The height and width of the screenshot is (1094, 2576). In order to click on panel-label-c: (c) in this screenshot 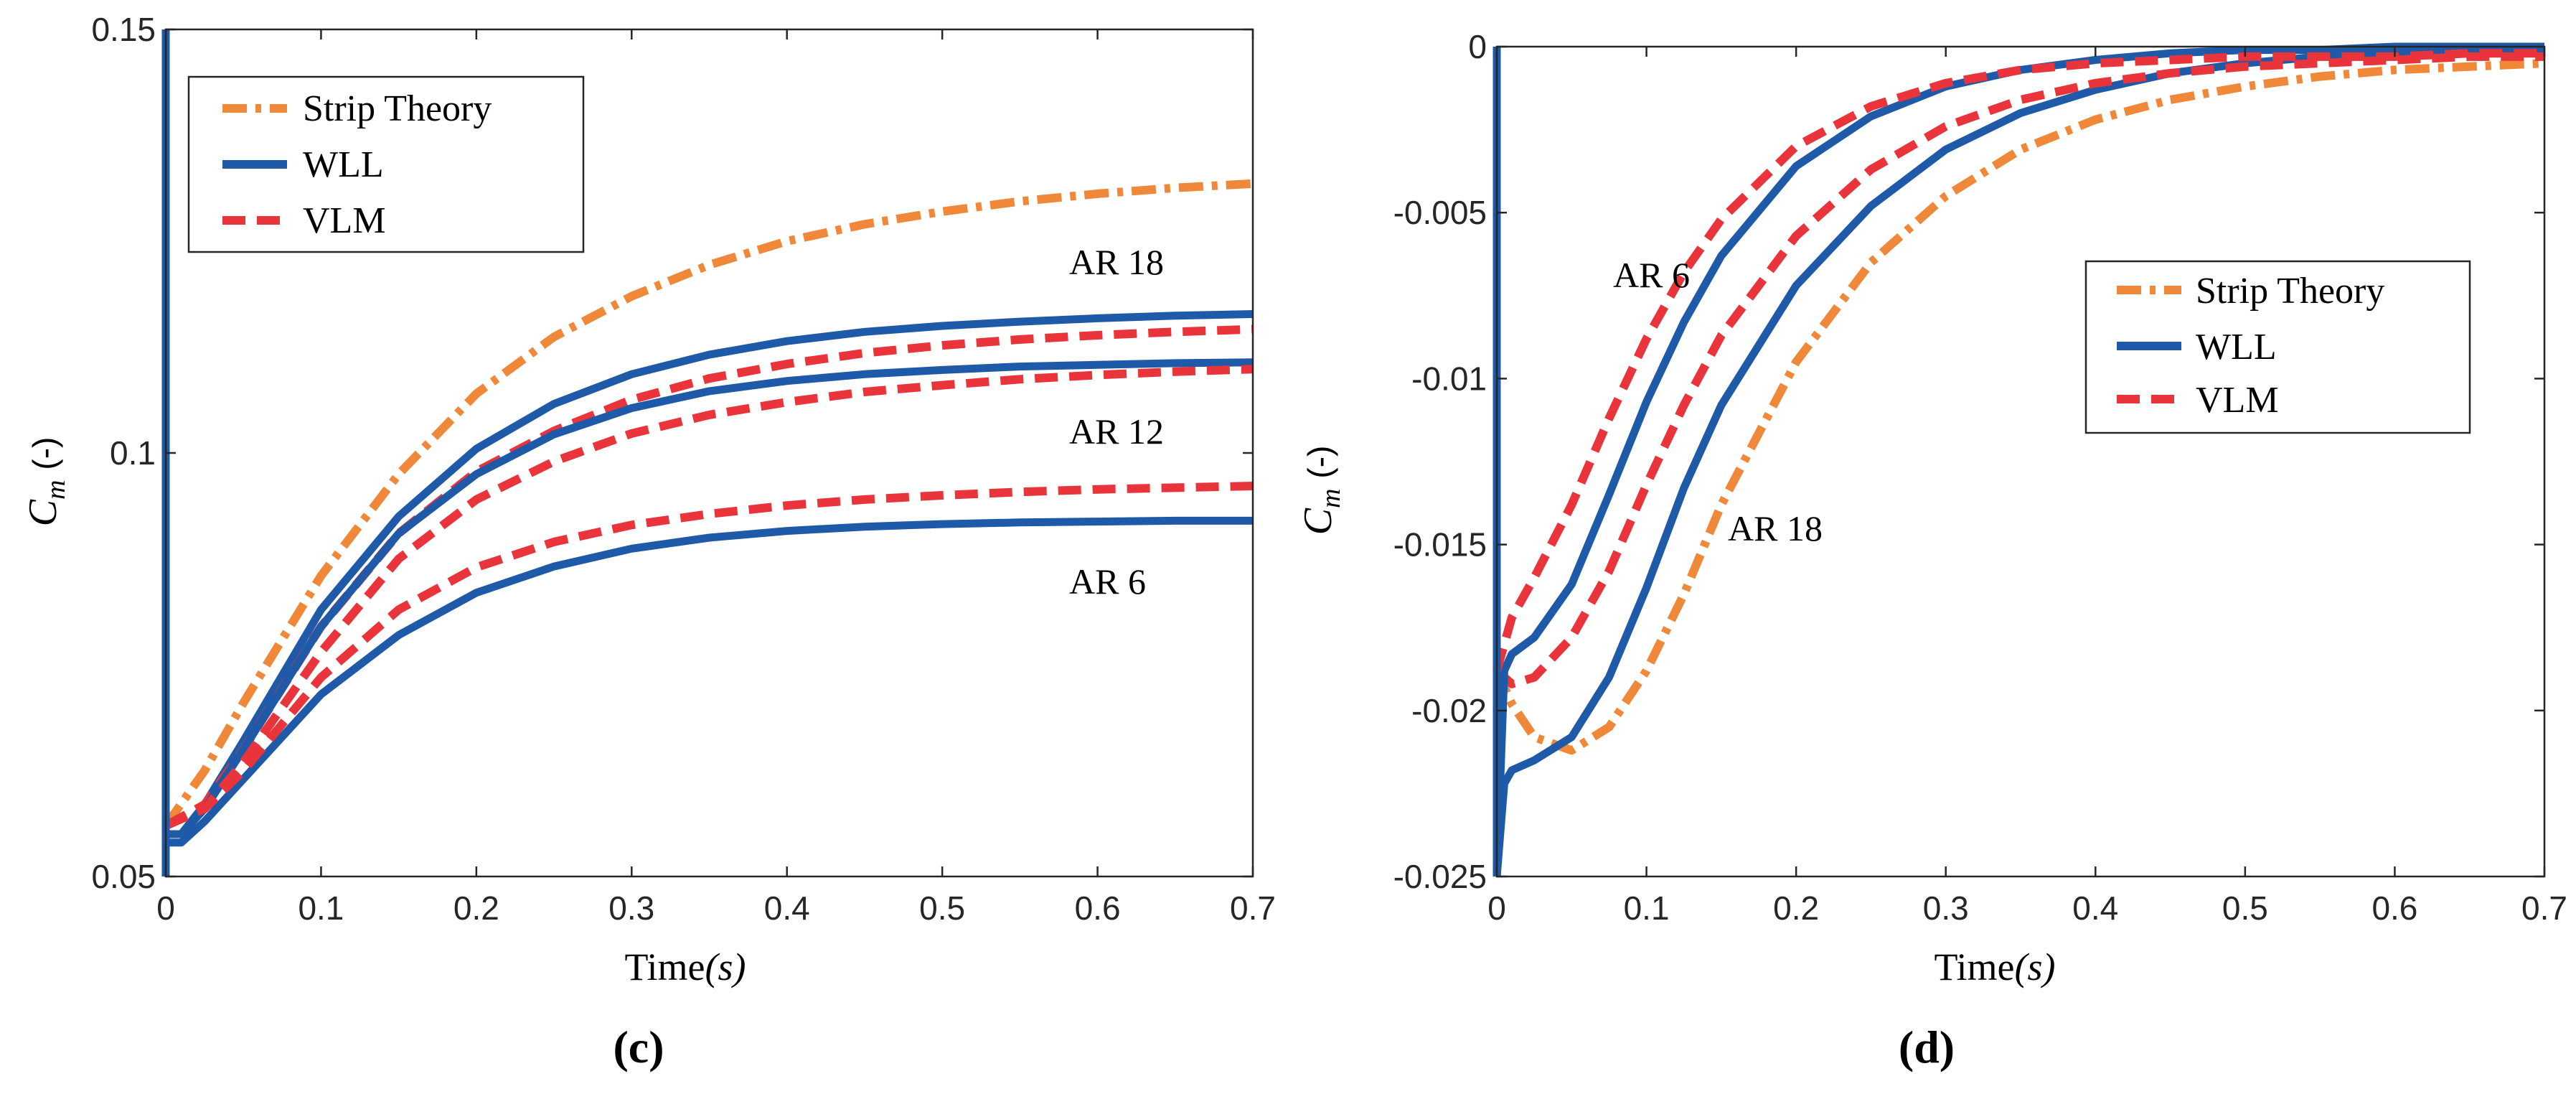, I will do `click(638, 1046)`.